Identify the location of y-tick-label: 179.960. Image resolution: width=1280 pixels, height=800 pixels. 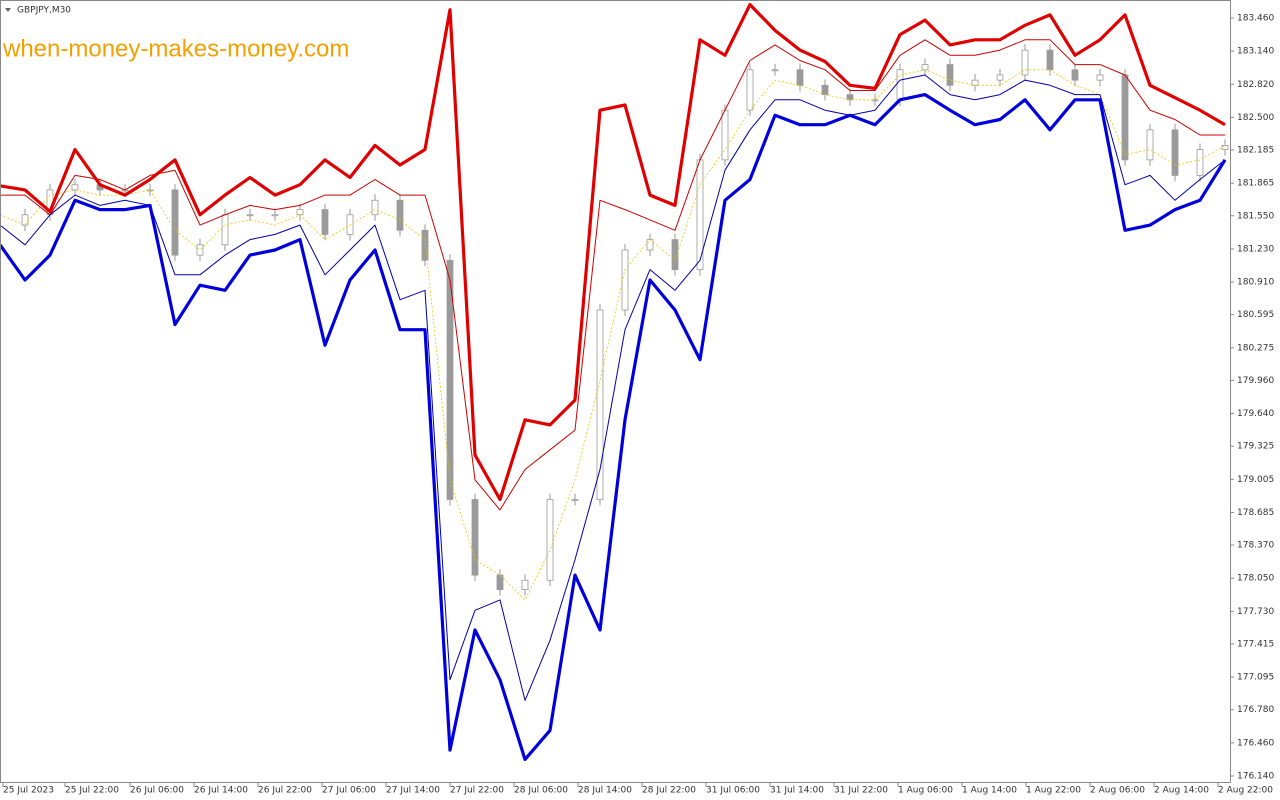
(1255, 381).